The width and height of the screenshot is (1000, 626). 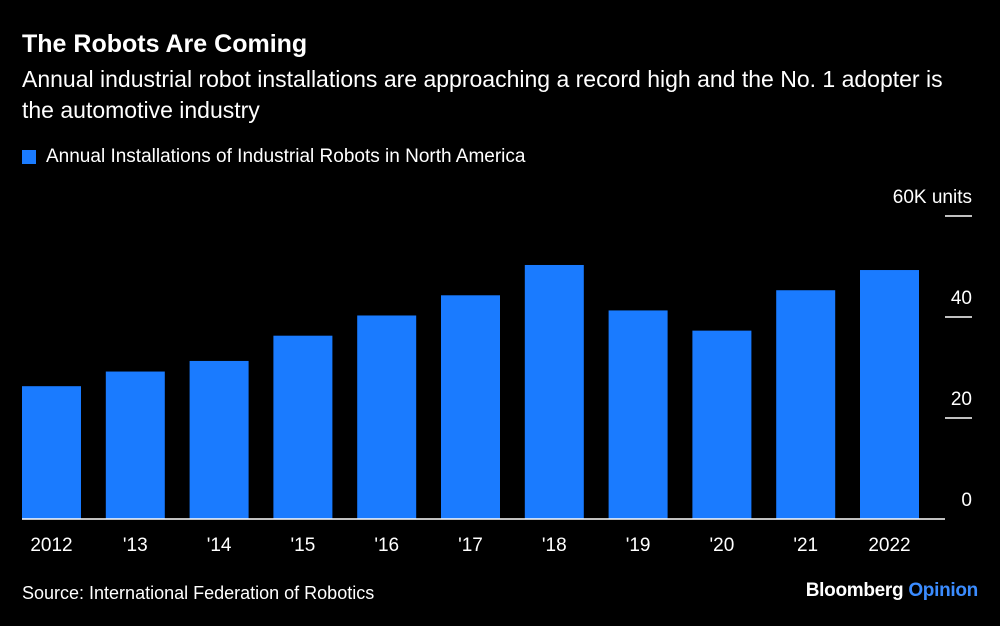 What do you see at coordinates (29, 157) in the screenshot?
I see `legend-swatch` at bounding box center [29, 157].